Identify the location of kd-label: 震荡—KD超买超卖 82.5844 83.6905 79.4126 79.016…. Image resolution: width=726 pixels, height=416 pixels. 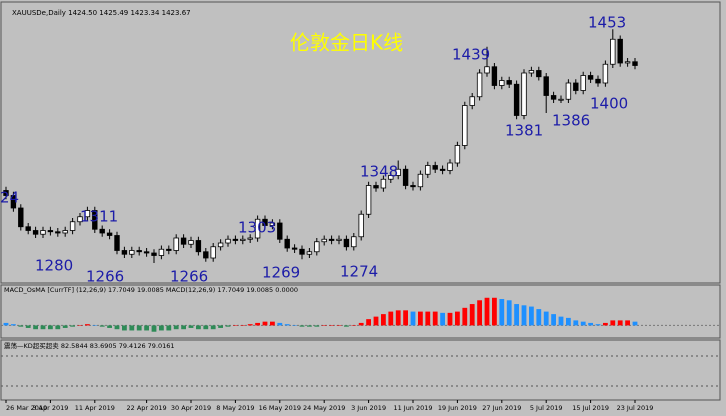
(89, 345).